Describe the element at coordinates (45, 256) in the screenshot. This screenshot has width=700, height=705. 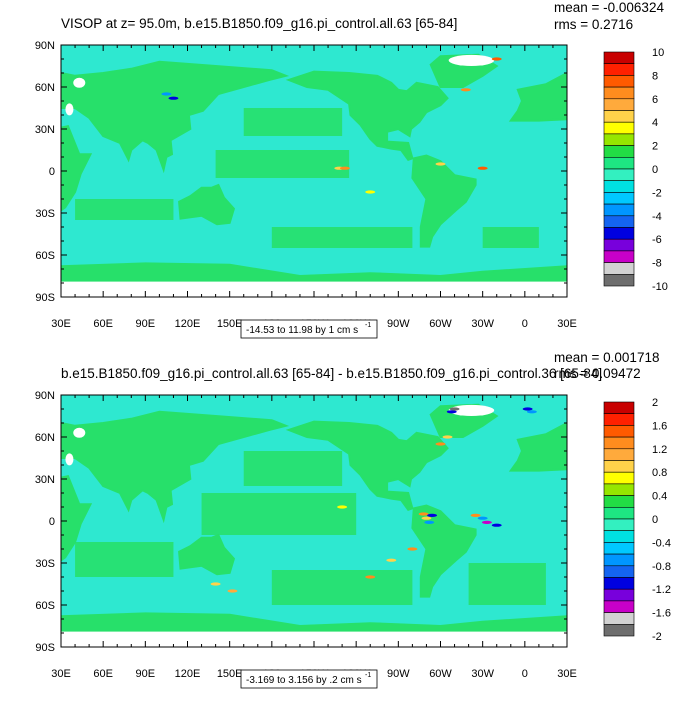
I see `y-tick-label: 60S` at that location.